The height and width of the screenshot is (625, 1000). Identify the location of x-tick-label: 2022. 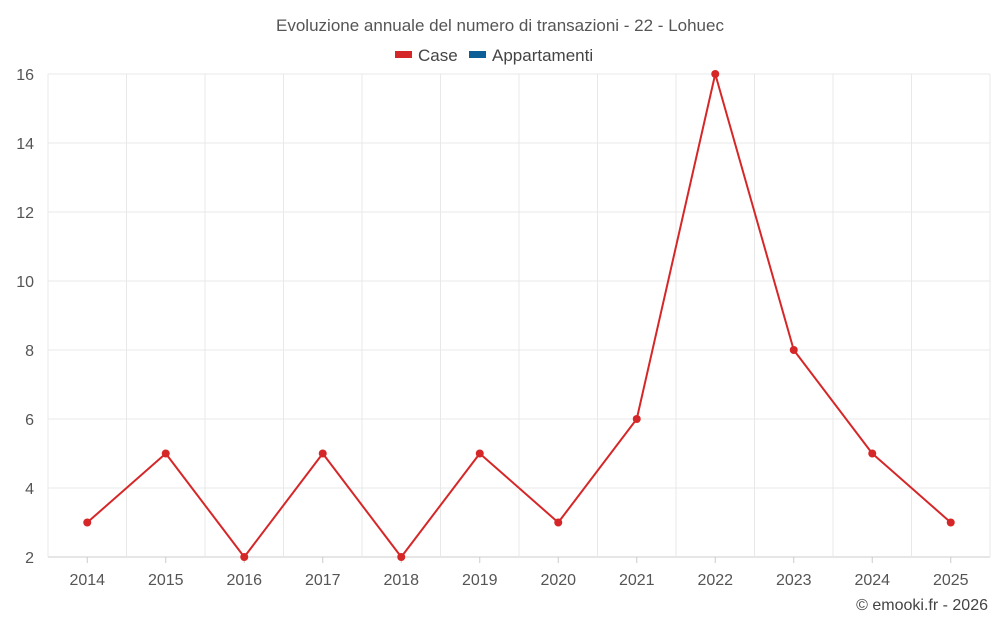
(715, 580).